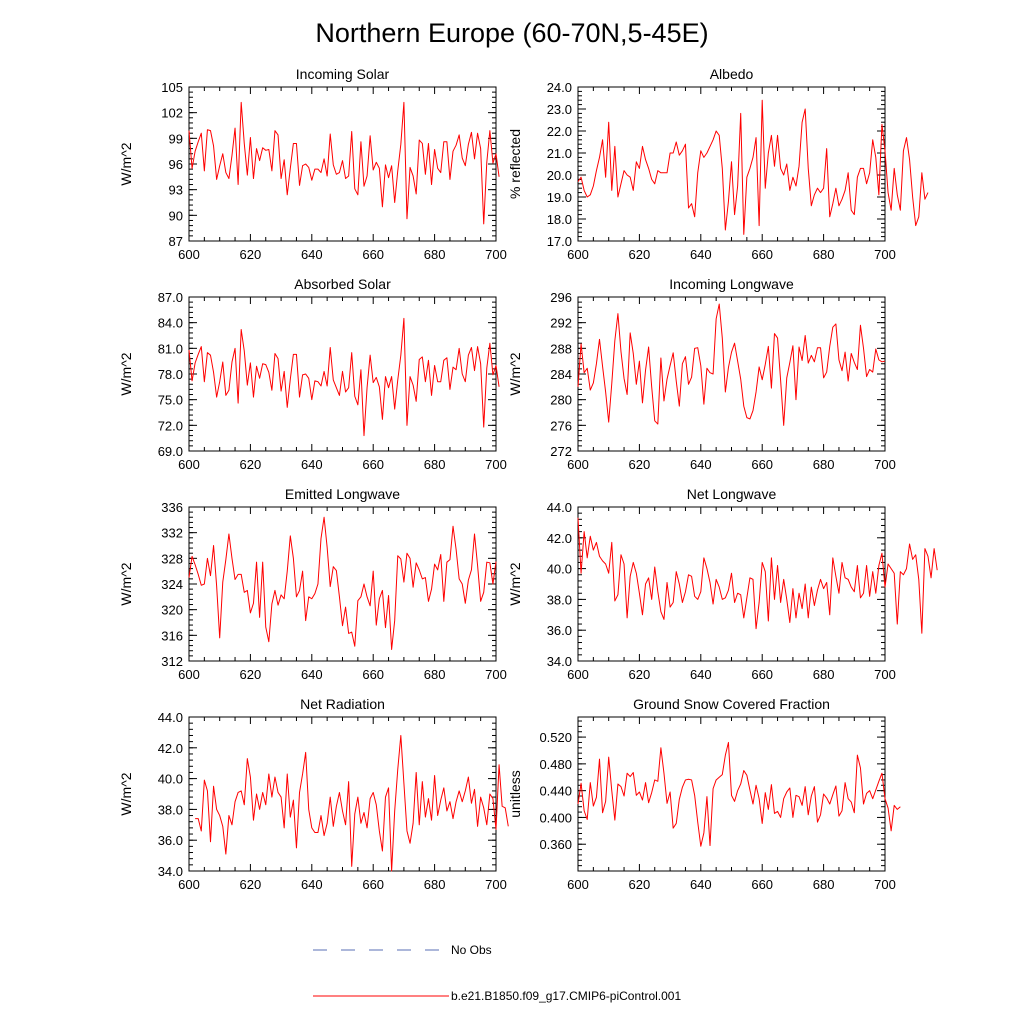 This screenshot has height=1024, width=1024. Describe the element at coordinates (343, 74) in the screenshot. I see `panel-title: Incoming Solar` at that location.